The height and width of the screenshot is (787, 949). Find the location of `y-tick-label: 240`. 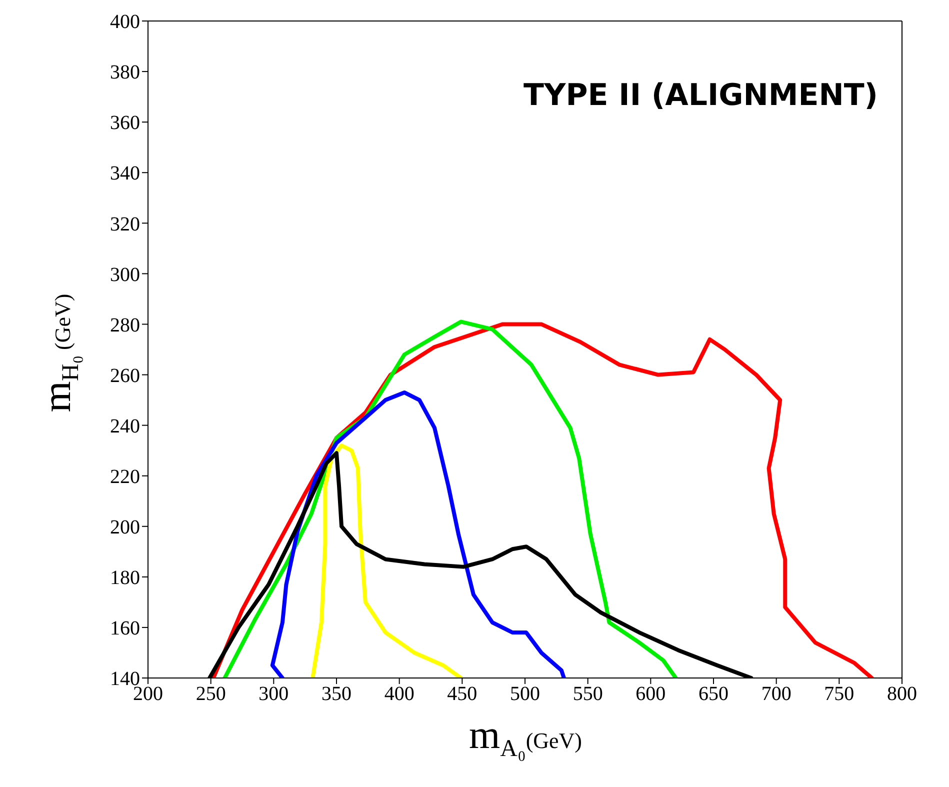

y-tick-label: 240 is located at coordinates (125, 426).